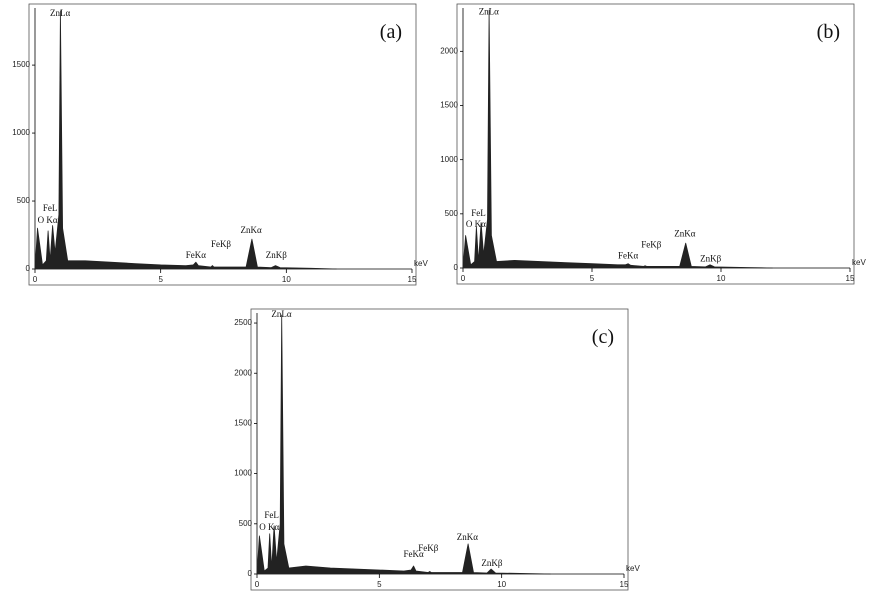  I want to click on y-tick-label: 2500, so click(243, 322).